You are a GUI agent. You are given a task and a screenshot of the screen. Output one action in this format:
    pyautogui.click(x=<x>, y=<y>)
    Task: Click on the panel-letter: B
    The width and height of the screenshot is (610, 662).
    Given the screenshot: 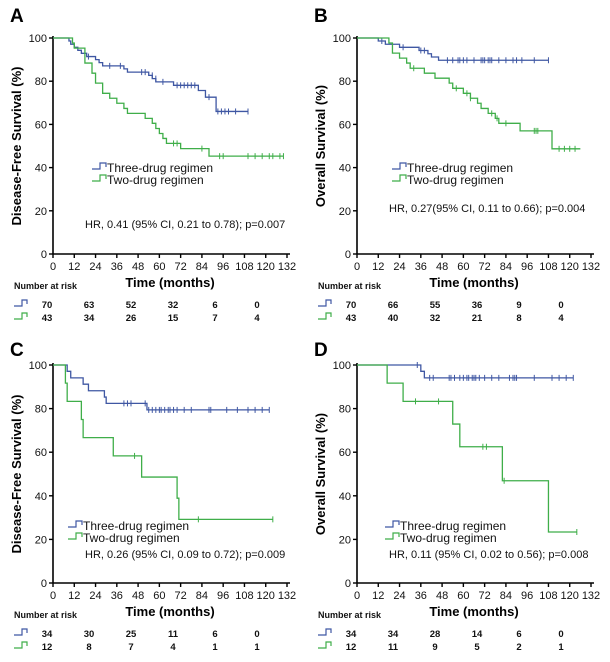 What is the action you would take?
    pyautogui.click(x=321, y=16)
    